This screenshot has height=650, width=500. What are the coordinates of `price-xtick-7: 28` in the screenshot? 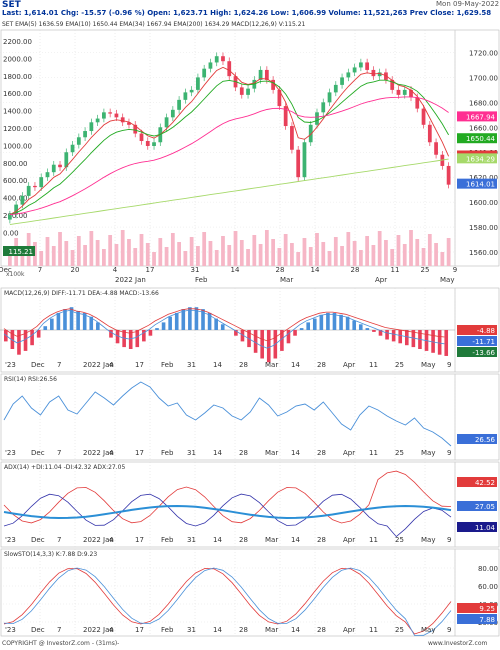 It's located at (280, 270).